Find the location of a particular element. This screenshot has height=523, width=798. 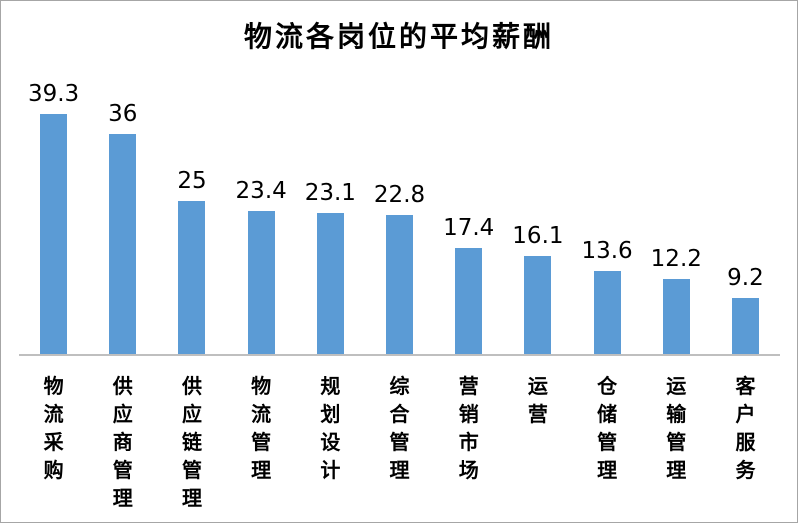

bar-column: 39.3 is located at coordinates (53, 206).